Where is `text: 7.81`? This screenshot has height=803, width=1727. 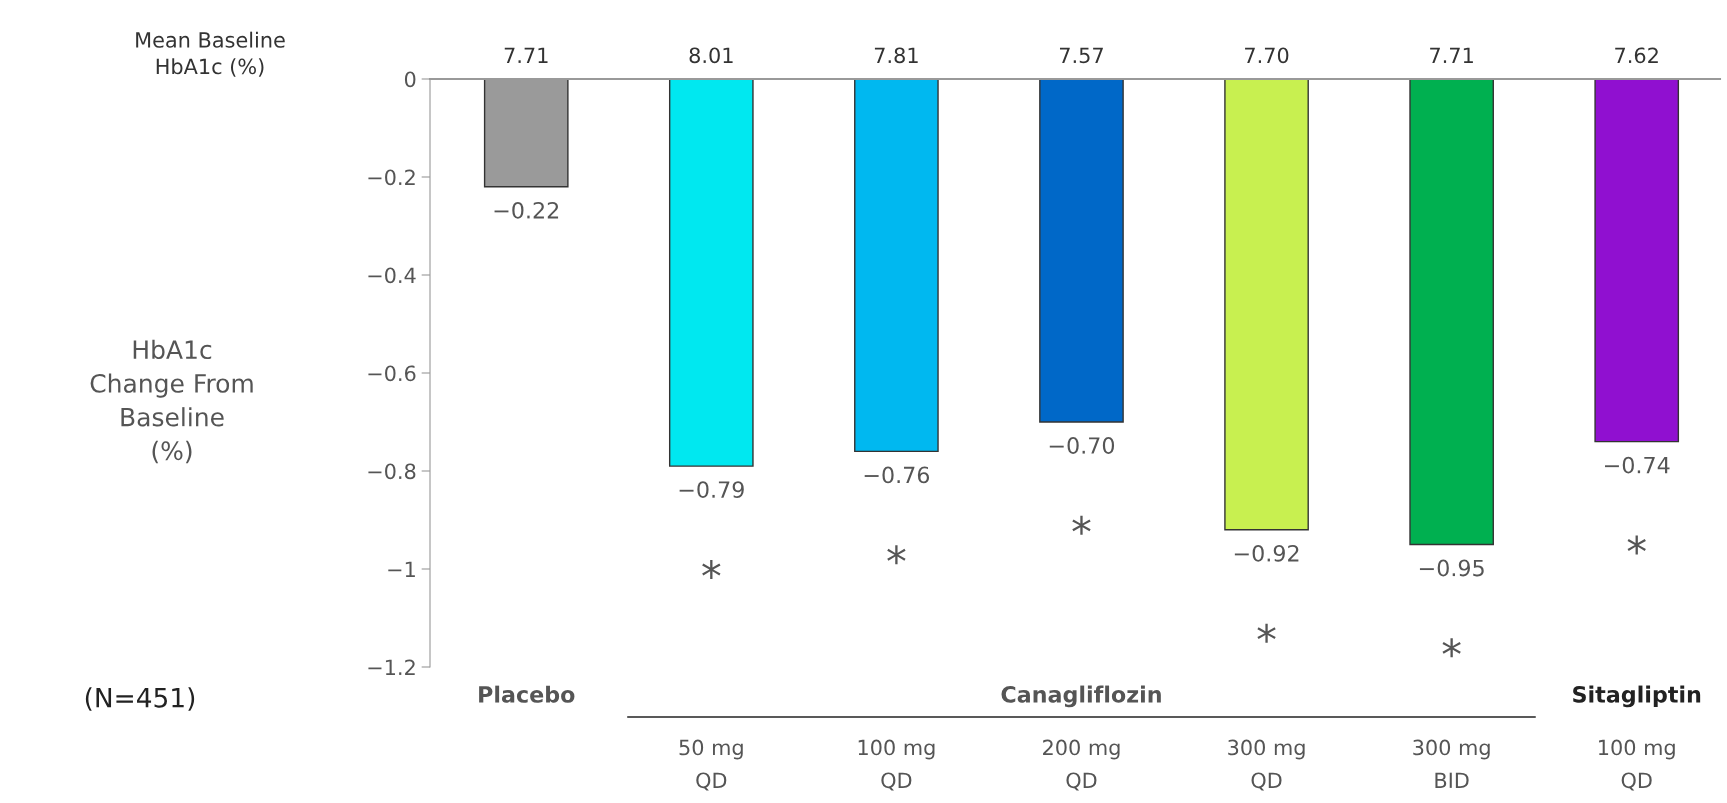 text: 7.81 is located at coordinates (896, 55).